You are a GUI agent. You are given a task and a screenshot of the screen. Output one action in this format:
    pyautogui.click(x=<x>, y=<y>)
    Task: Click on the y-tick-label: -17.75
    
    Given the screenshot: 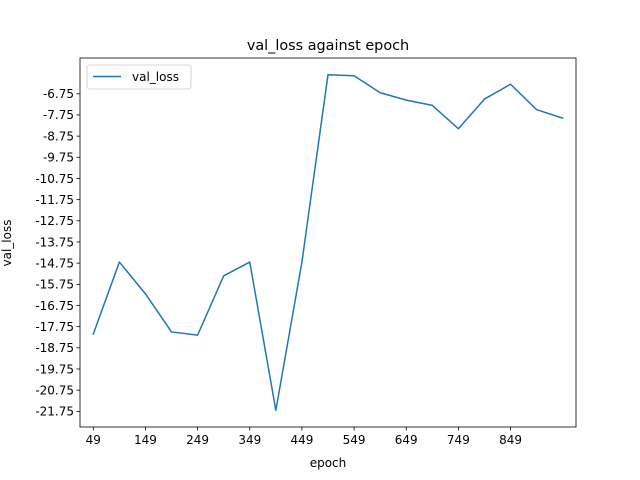 What is the action you would take?
    pyautogui.click(x=54, y=327)
    